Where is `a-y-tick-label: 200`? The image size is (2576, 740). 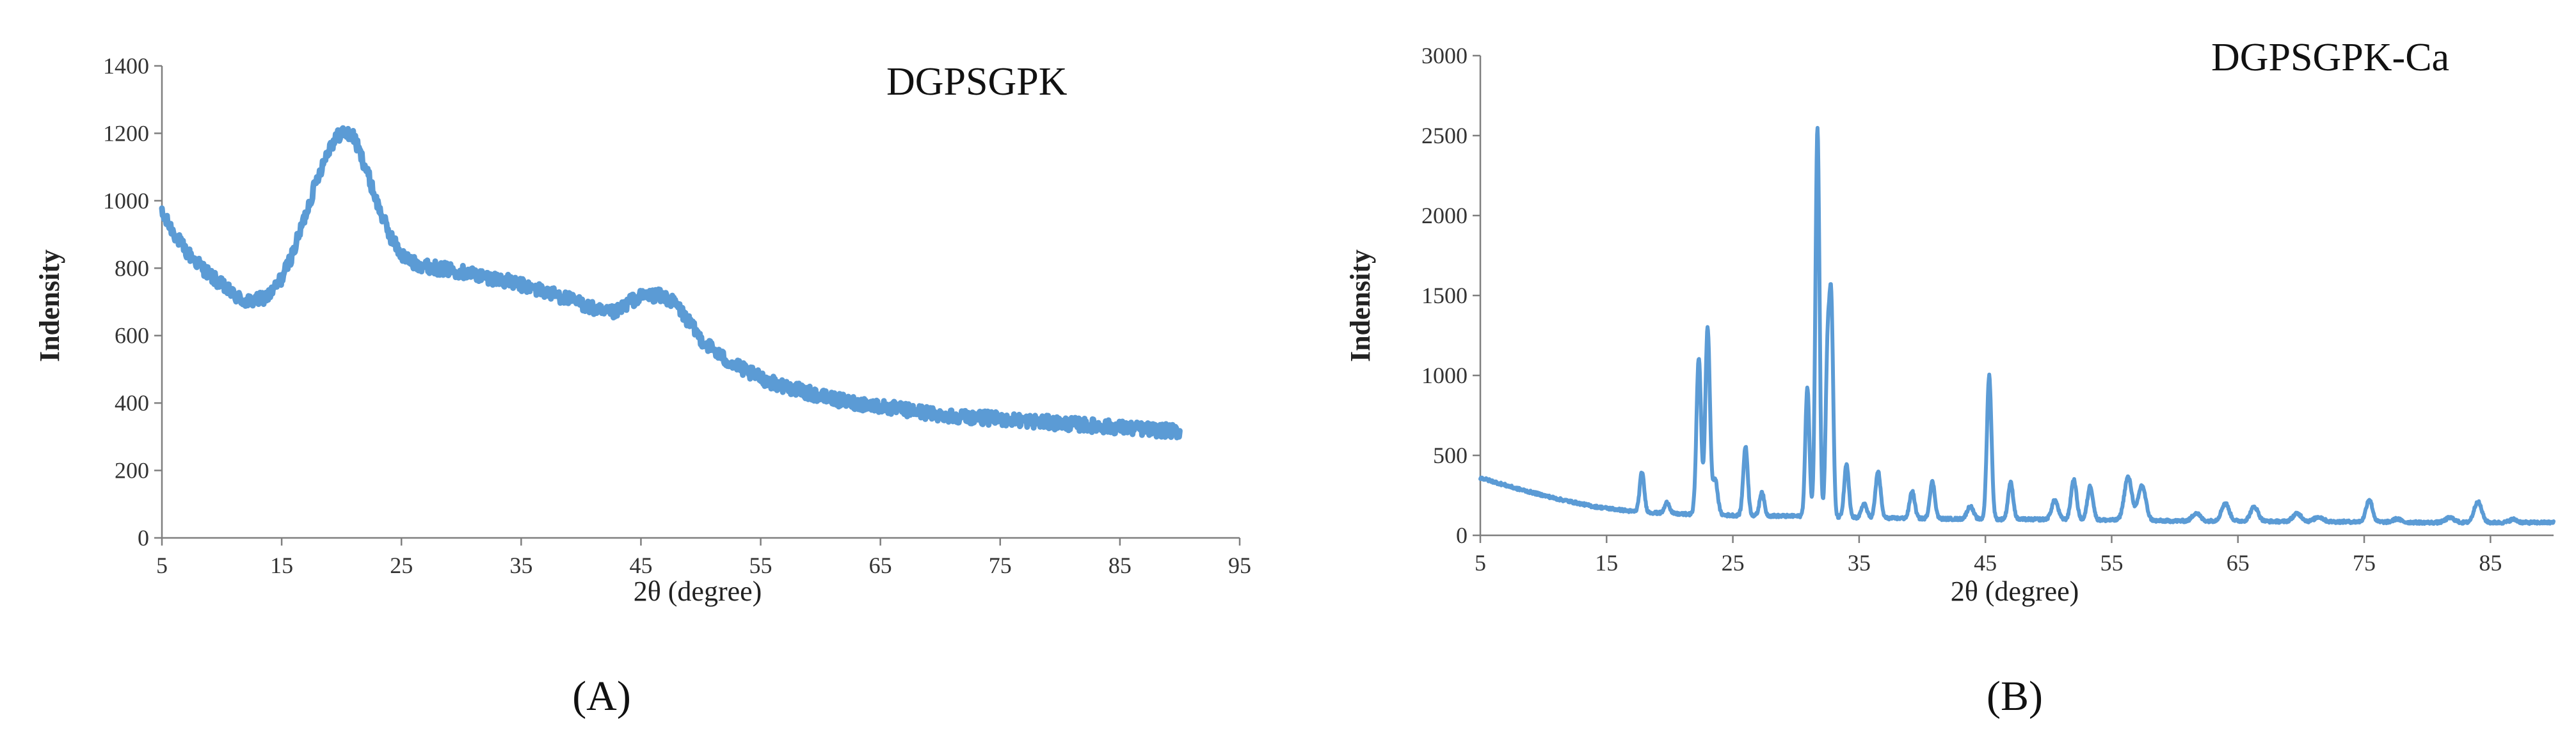 a-y-tick-label: 200 is located at coordinates (132, 471).